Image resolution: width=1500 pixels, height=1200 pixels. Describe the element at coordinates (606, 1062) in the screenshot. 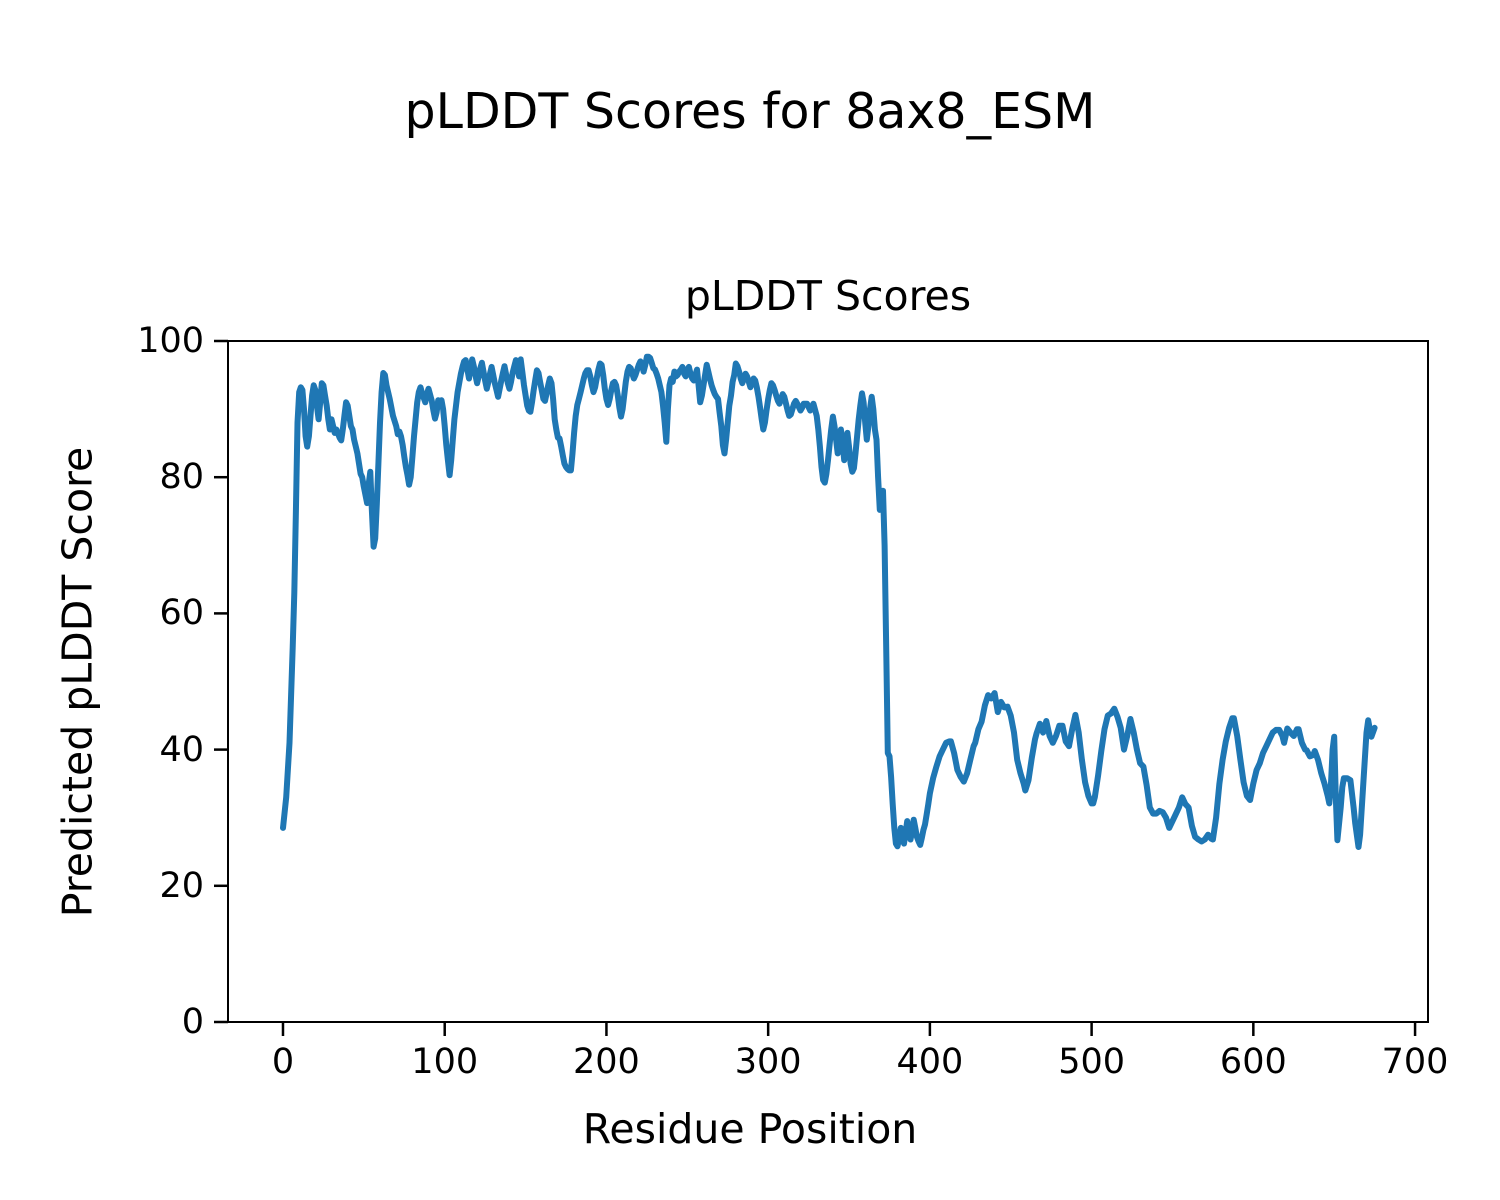

I see `x-tick-label: 200` at that location.